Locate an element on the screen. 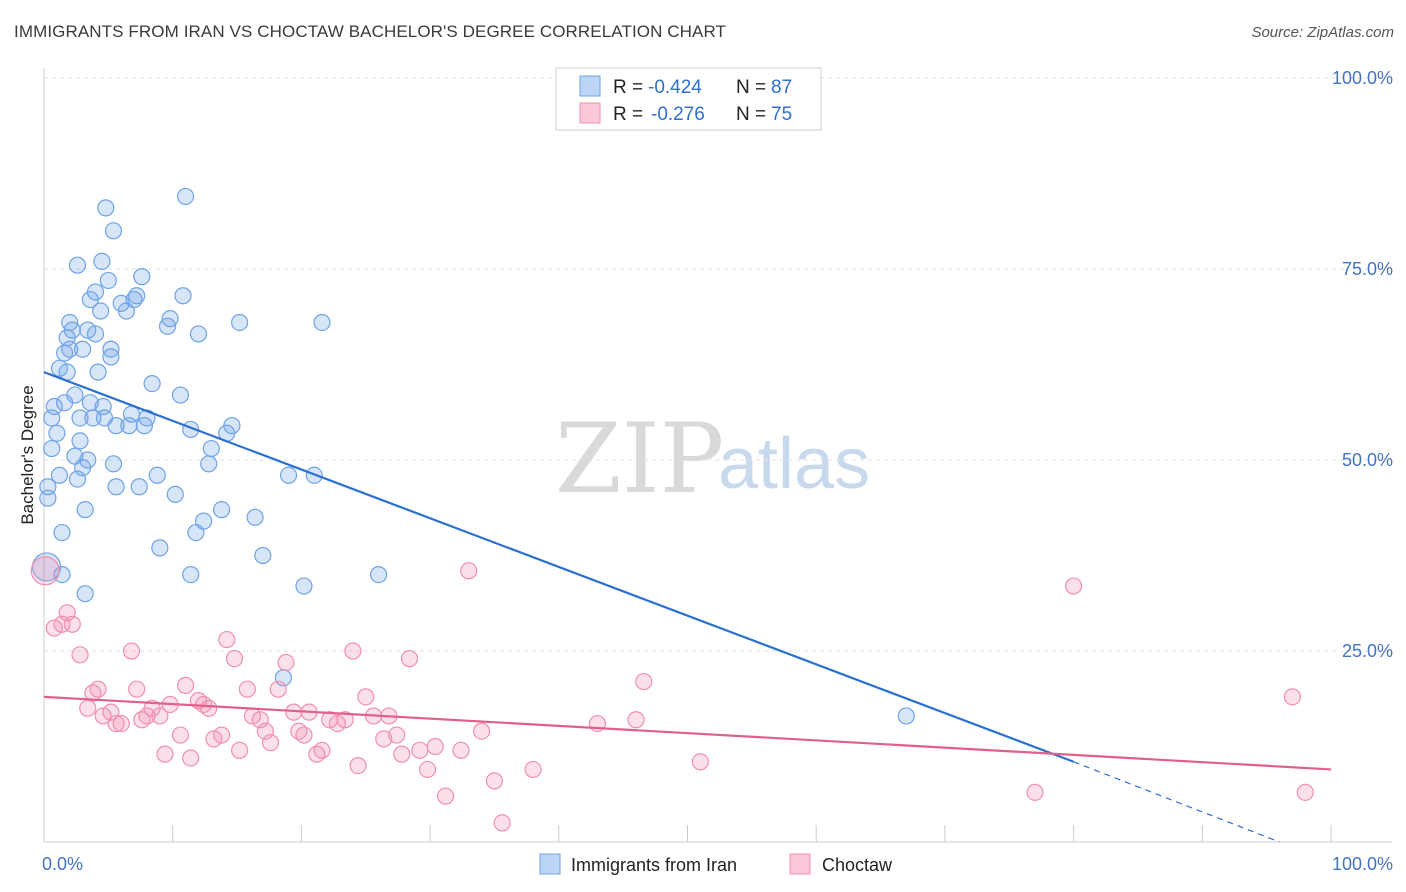  y-tick-label: 100.0% is located at coordinates (1362, 78).